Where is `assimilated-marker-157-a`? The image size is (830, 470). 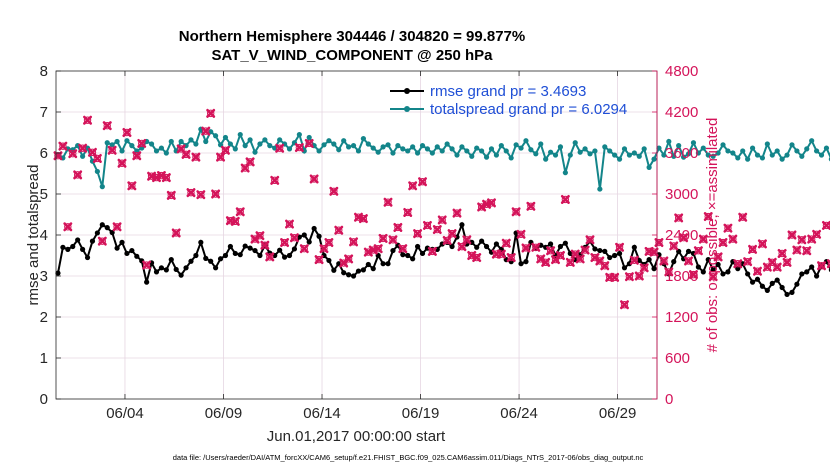
assimilated-marker-157-a is located at coordinates (828, 262).